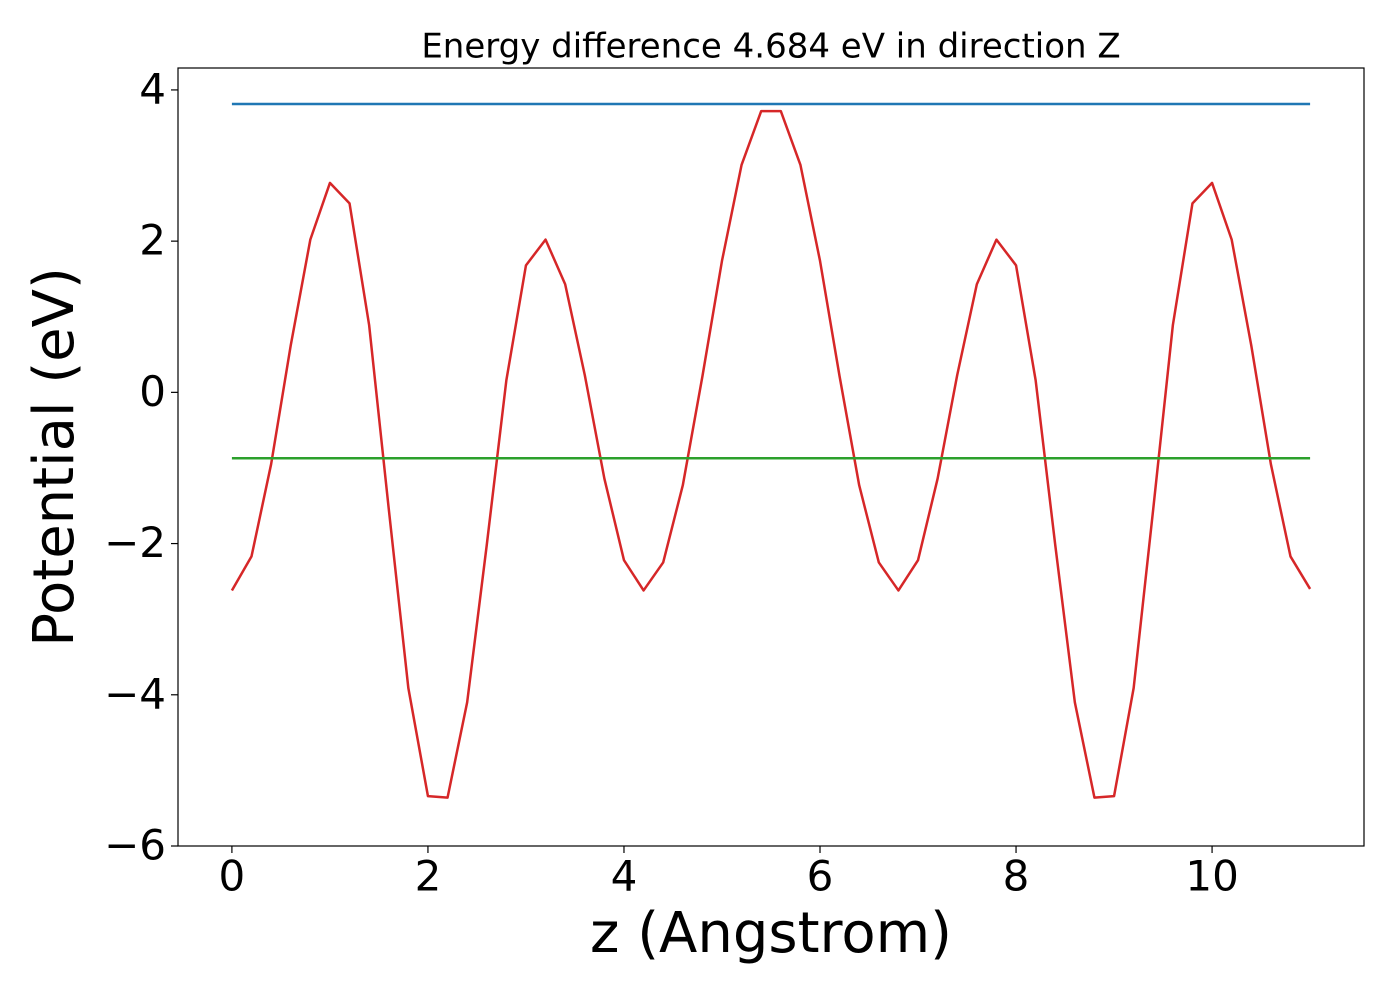 The width and height of the screenshot is (1400, 1000). I want to click on x-tick-label: 6, so click(820, 876).